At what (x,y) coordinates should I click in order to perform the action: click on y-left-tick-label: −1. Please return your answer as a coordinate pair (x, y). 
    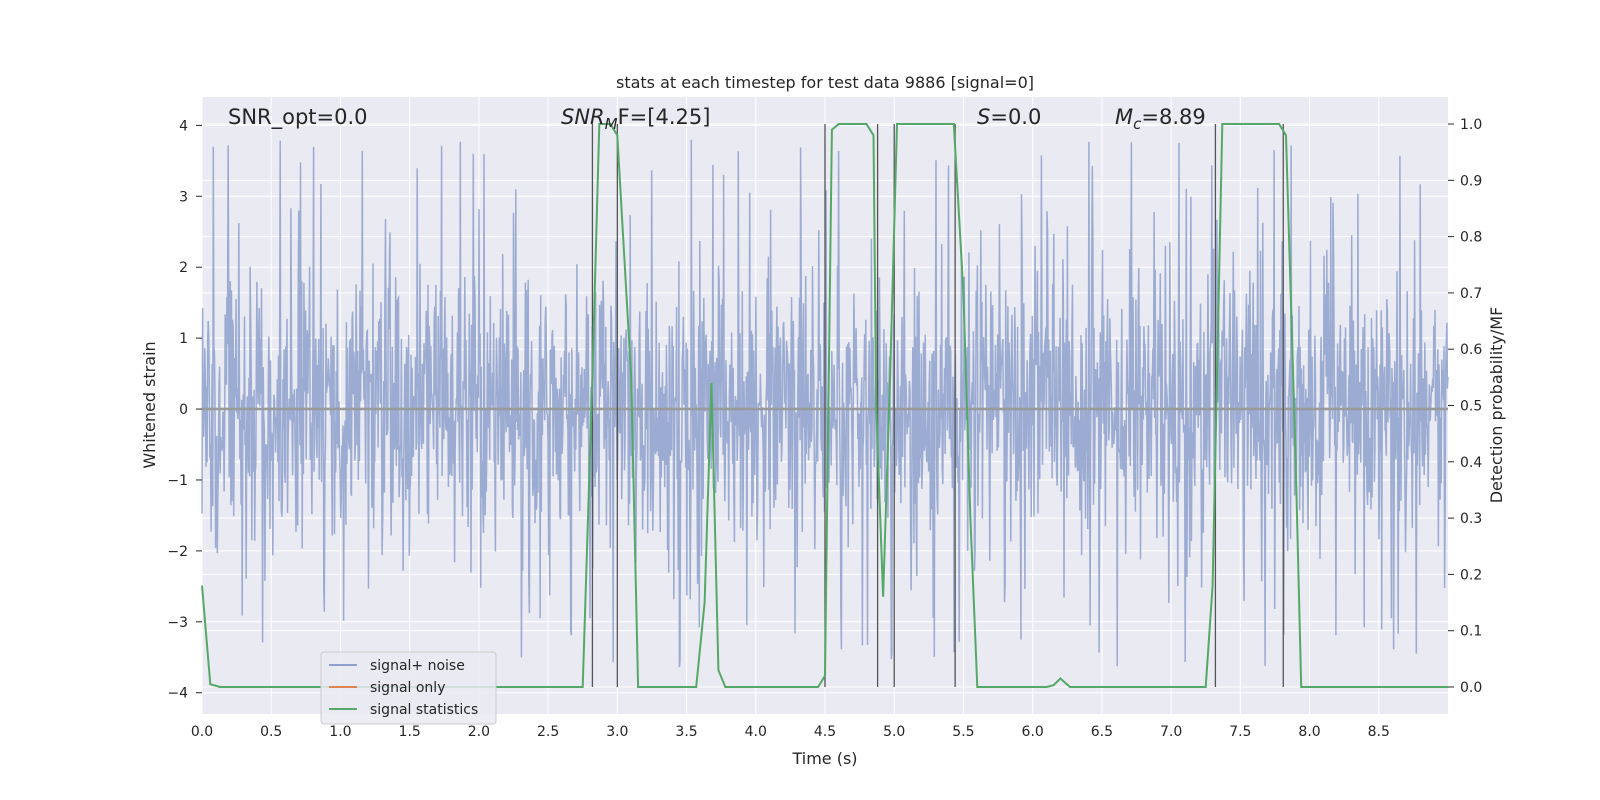
    Looking at the image, I should click on (177, 481).